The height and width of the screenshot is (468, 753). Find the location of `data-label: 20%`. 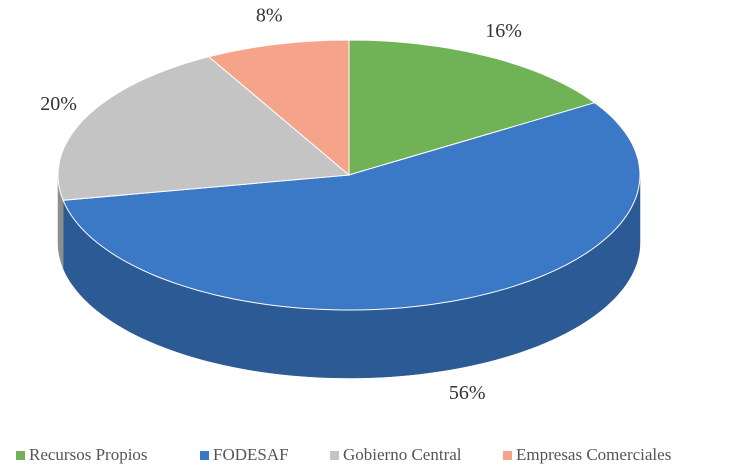

data-label: 20% is located at coordinates (58, 104).